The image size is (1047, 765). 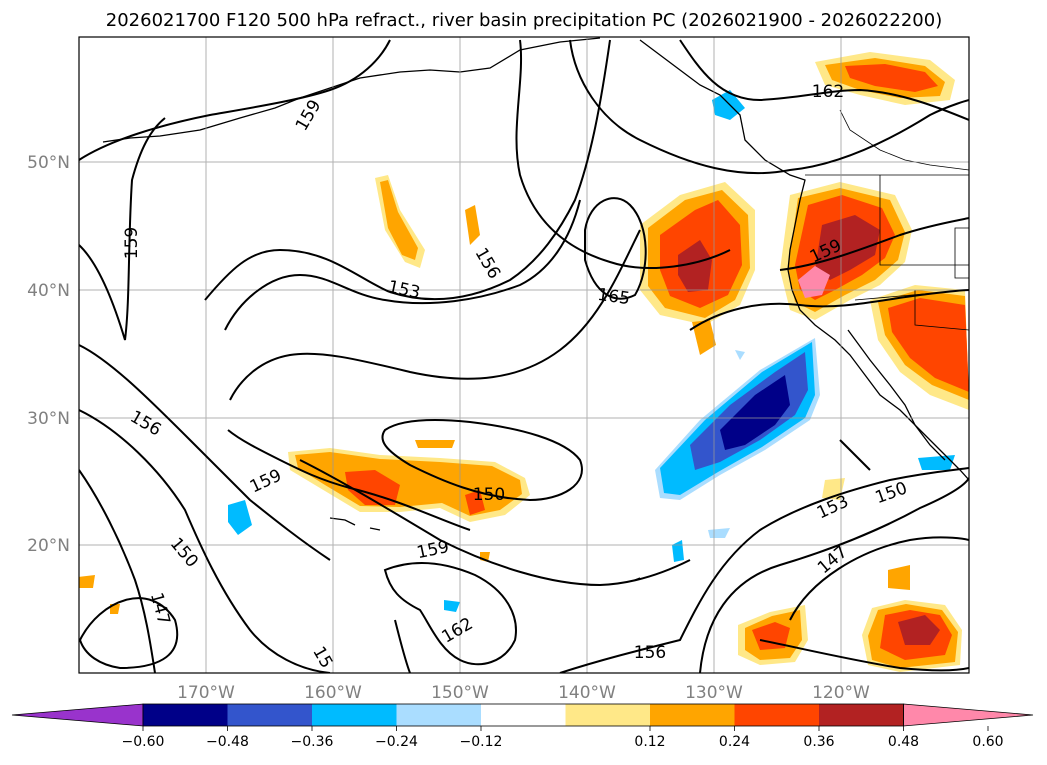 I want to click on colorbar-tick-label: −0.12, so click(x=481, y=742).